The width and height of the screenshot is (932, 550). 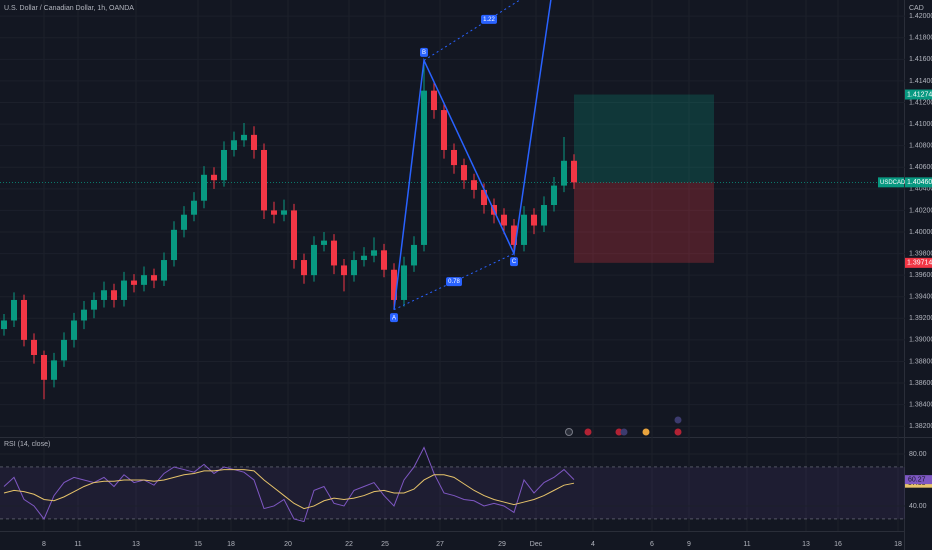 I want to click on price-tick-label: 1.39400, so click(x=920, y=297).